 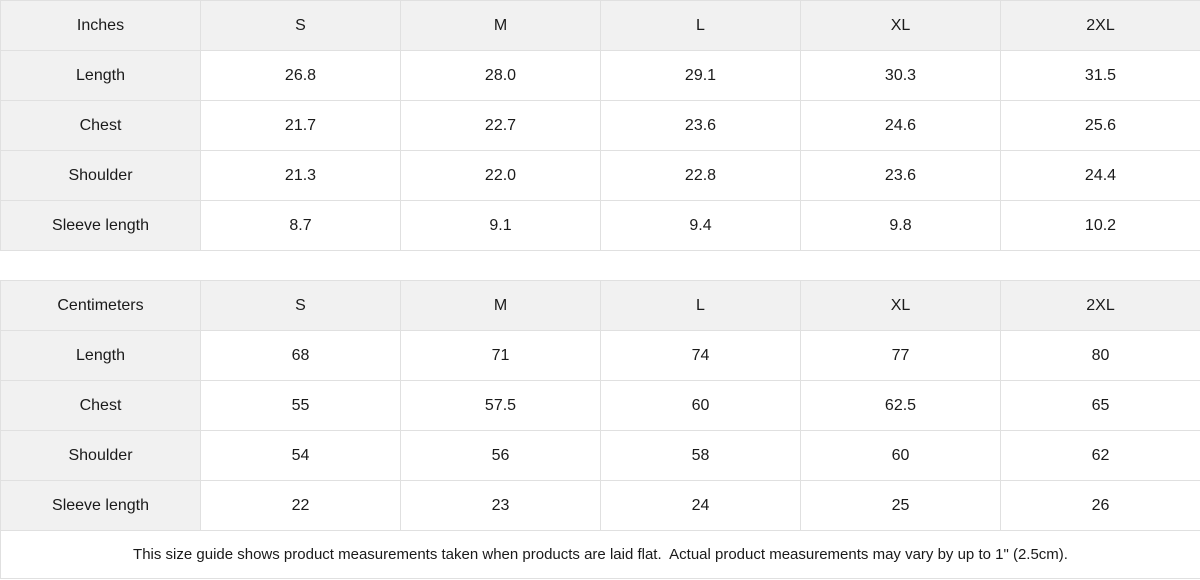 I want to click on value-cell: 22.0, so click(x=500, y=175).